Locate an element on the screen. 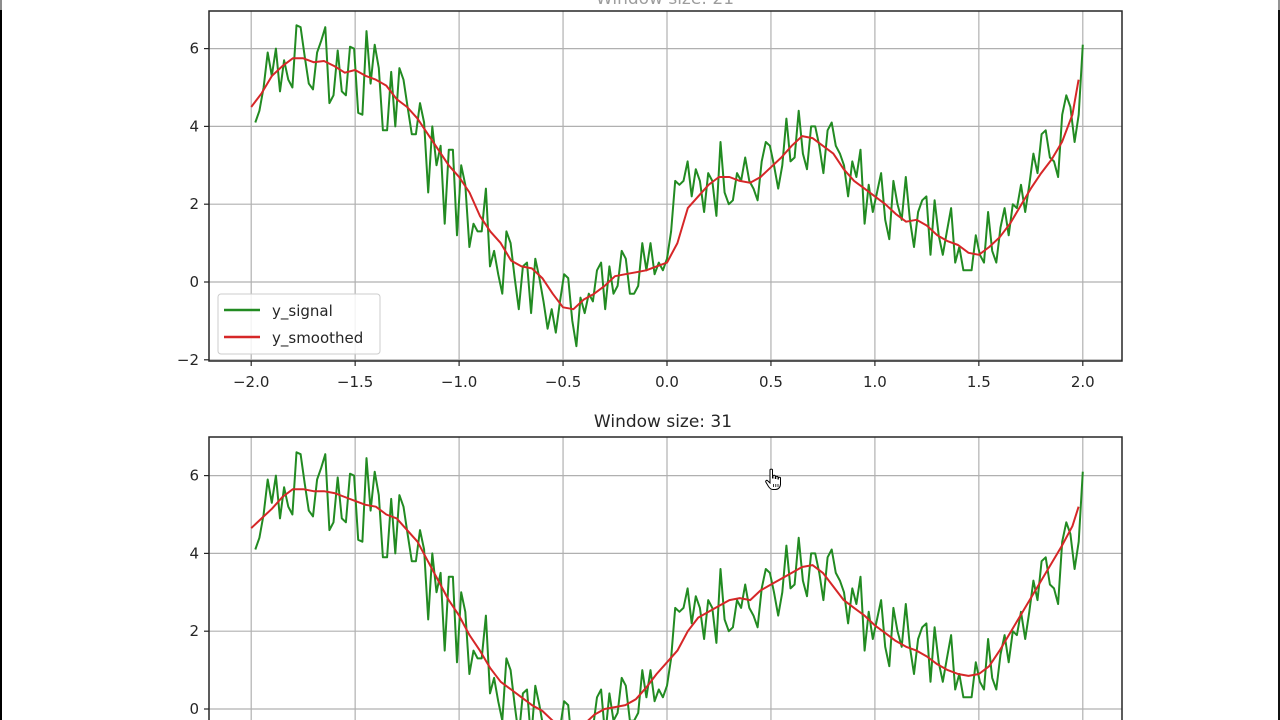  x-axis-ticks: −2.0 −1.5 −1.0 −0.5 0.0 0.5 1.0 1.5 2.0 is located at coordinates (664, 376).